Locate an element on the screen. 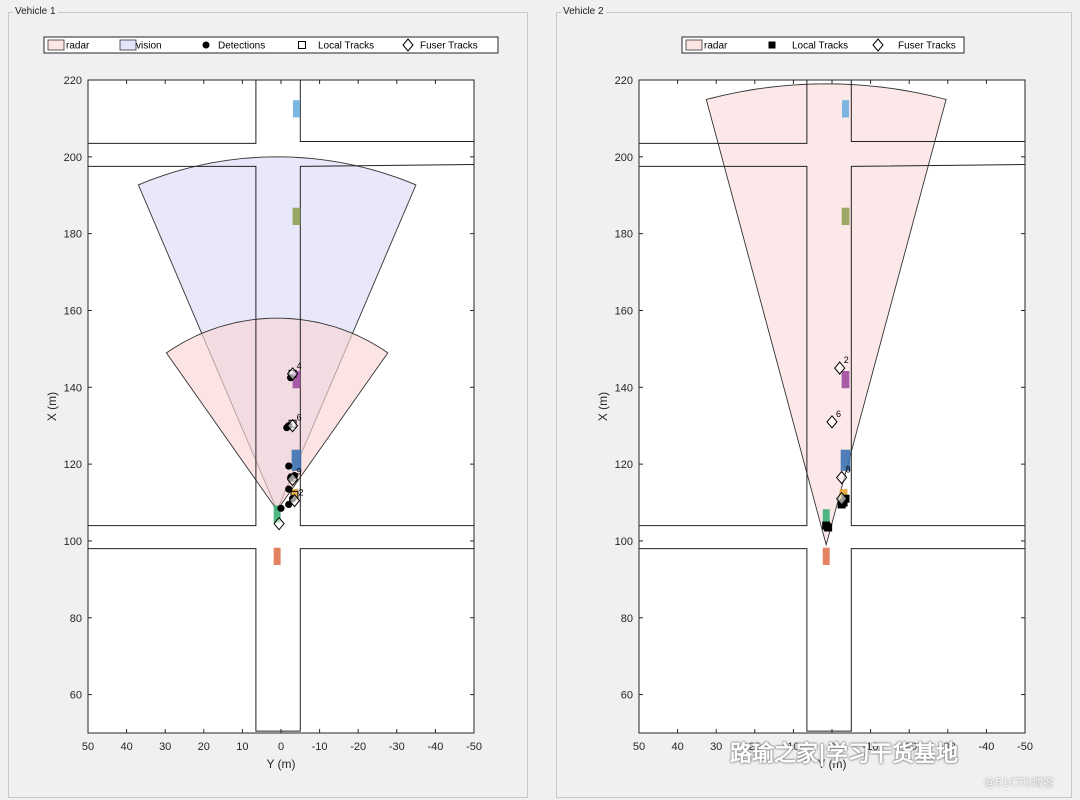 The image size is (1080, 800). fuser-track-label: 8 is located at coordinates (848, 470).